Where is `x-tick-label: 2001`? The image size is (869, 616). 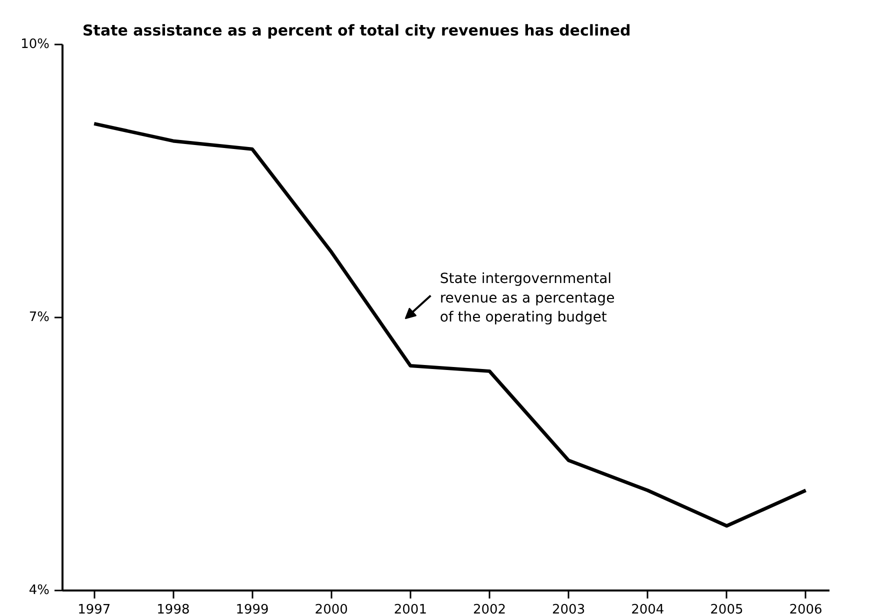 x-tick-label: 2001 is located at coordinates (410, 609).